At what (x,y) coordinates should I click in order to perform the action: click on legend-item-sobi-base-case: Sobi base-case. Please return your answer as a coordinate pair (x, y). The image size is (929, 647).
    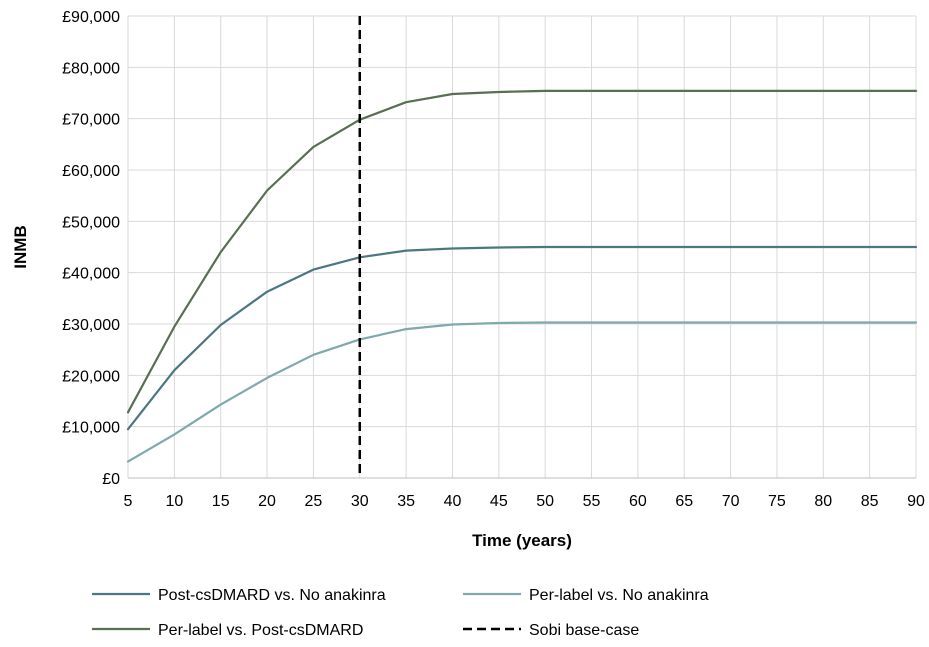
    Looking at the image, I should click on (551, 630).